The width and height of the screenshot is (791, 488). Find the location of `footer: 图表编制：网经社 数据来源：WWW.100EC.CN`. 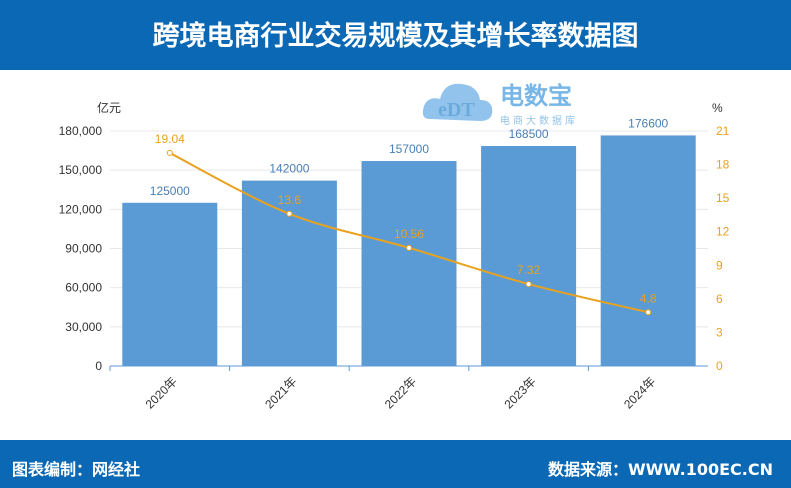

footer: 图表编制：网经社 数据来源：WWW.100EC.CN is located at coordinates (395, 464).